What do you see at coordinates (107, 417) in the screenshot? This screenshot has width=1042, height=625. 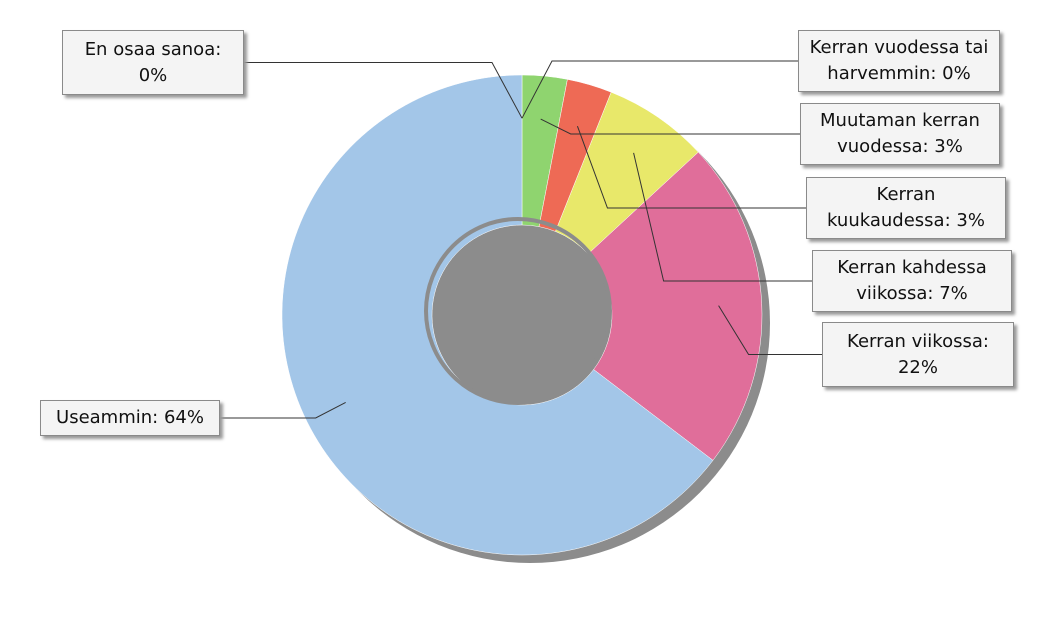 I see `category-name: Useammin:` at bounding box center [107, 417].